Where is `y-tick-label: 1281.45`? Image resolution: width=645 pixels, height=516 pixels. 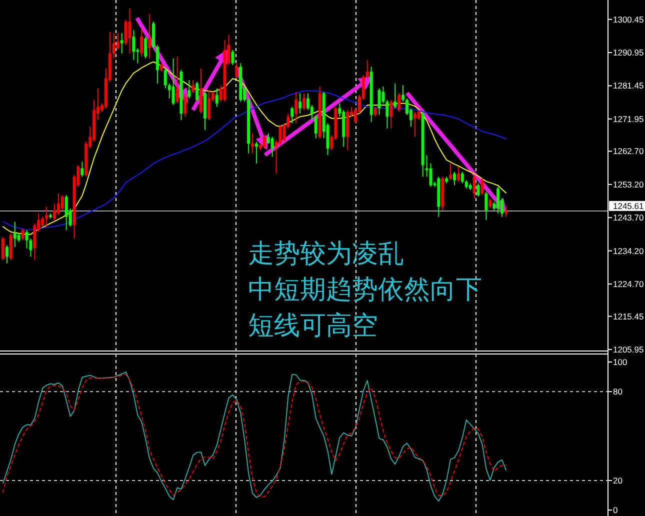 y-tick-label: 1281.45 is located at coordinates (628, 85).